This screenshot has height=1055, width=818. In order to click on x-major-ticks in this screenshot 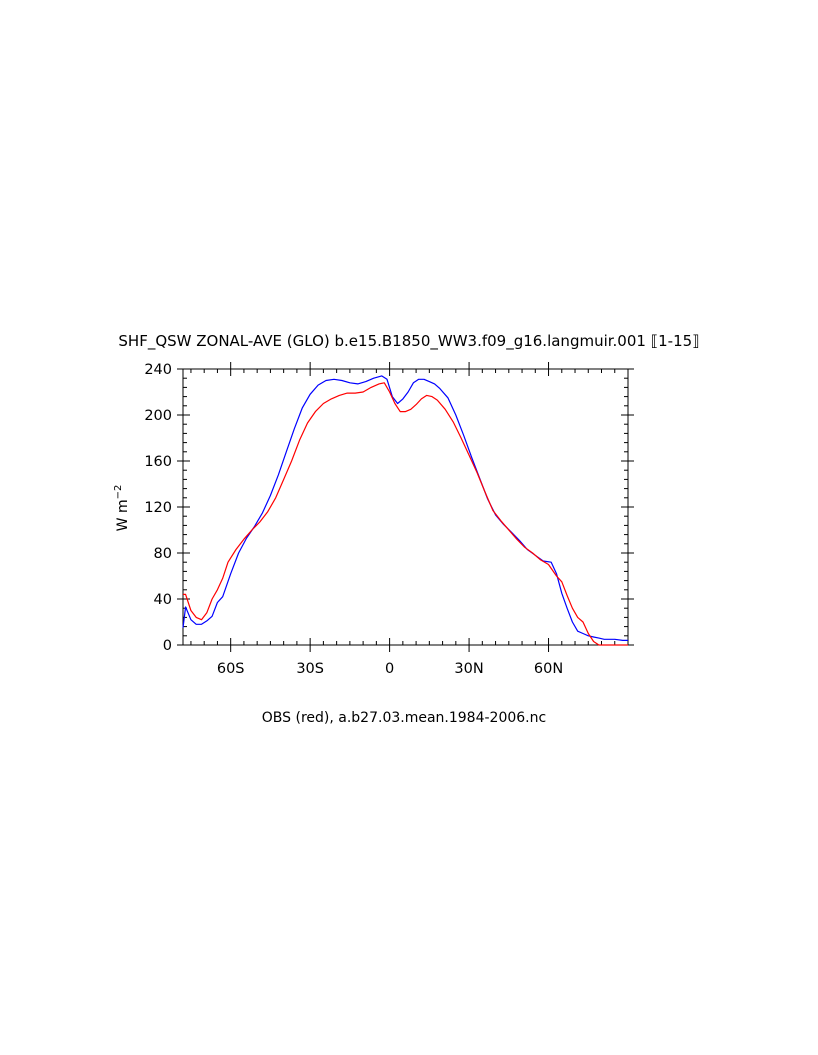, I will do `click(390, 507)`.